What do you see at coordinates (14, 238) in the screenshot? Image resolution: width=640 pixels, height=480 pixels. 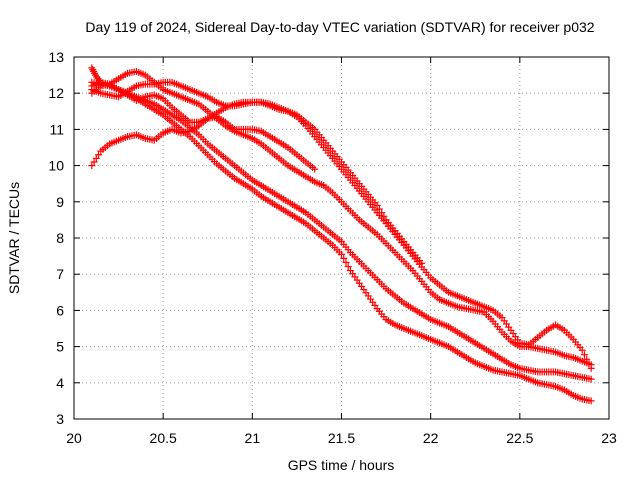 I see `y-axis-label: SDTVAR / TECUs` at bounding box center [14, 238].